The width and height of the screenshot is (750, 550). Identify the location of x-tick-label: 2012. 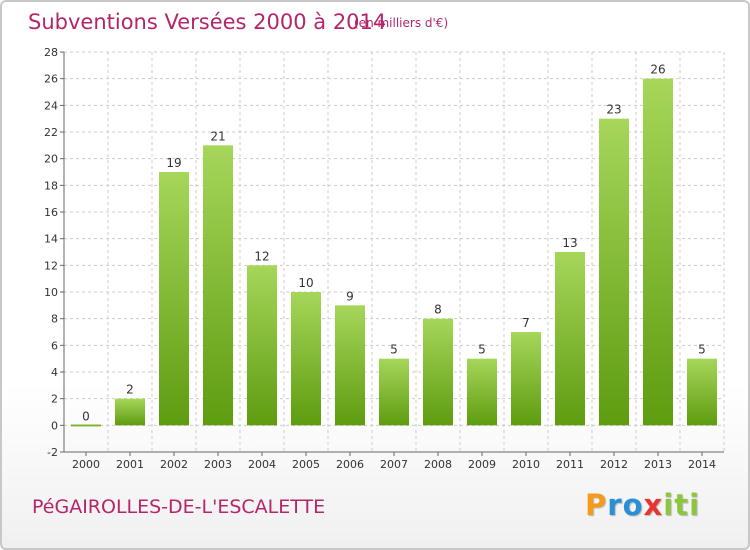
(614, 464).